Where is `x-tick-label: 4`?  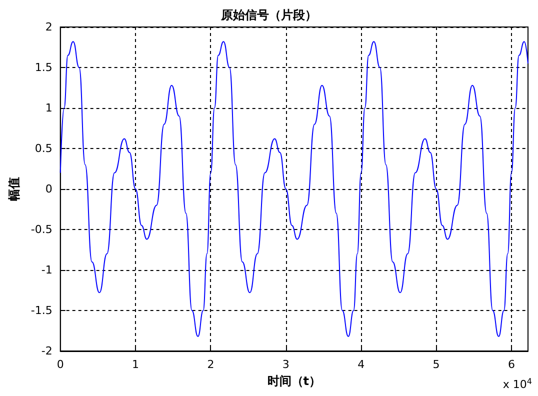 x-tick-label: 4 is located at coordinates (361, 364).